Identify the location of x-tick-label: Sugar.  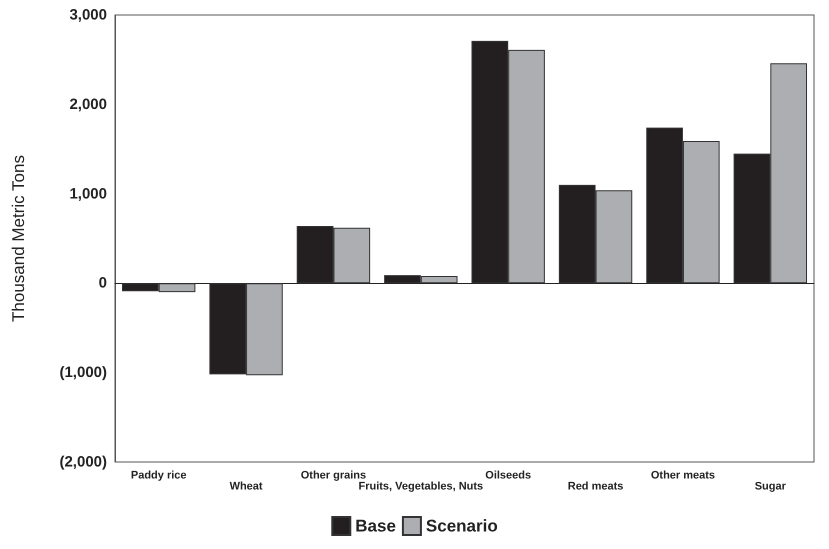
(770, 486).